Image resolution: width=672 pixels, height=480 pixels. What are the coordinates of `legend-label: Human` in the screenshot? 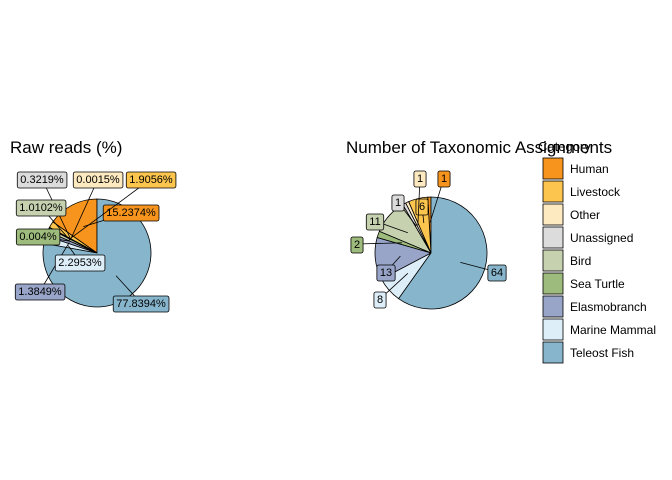 It's located at (589, 169).